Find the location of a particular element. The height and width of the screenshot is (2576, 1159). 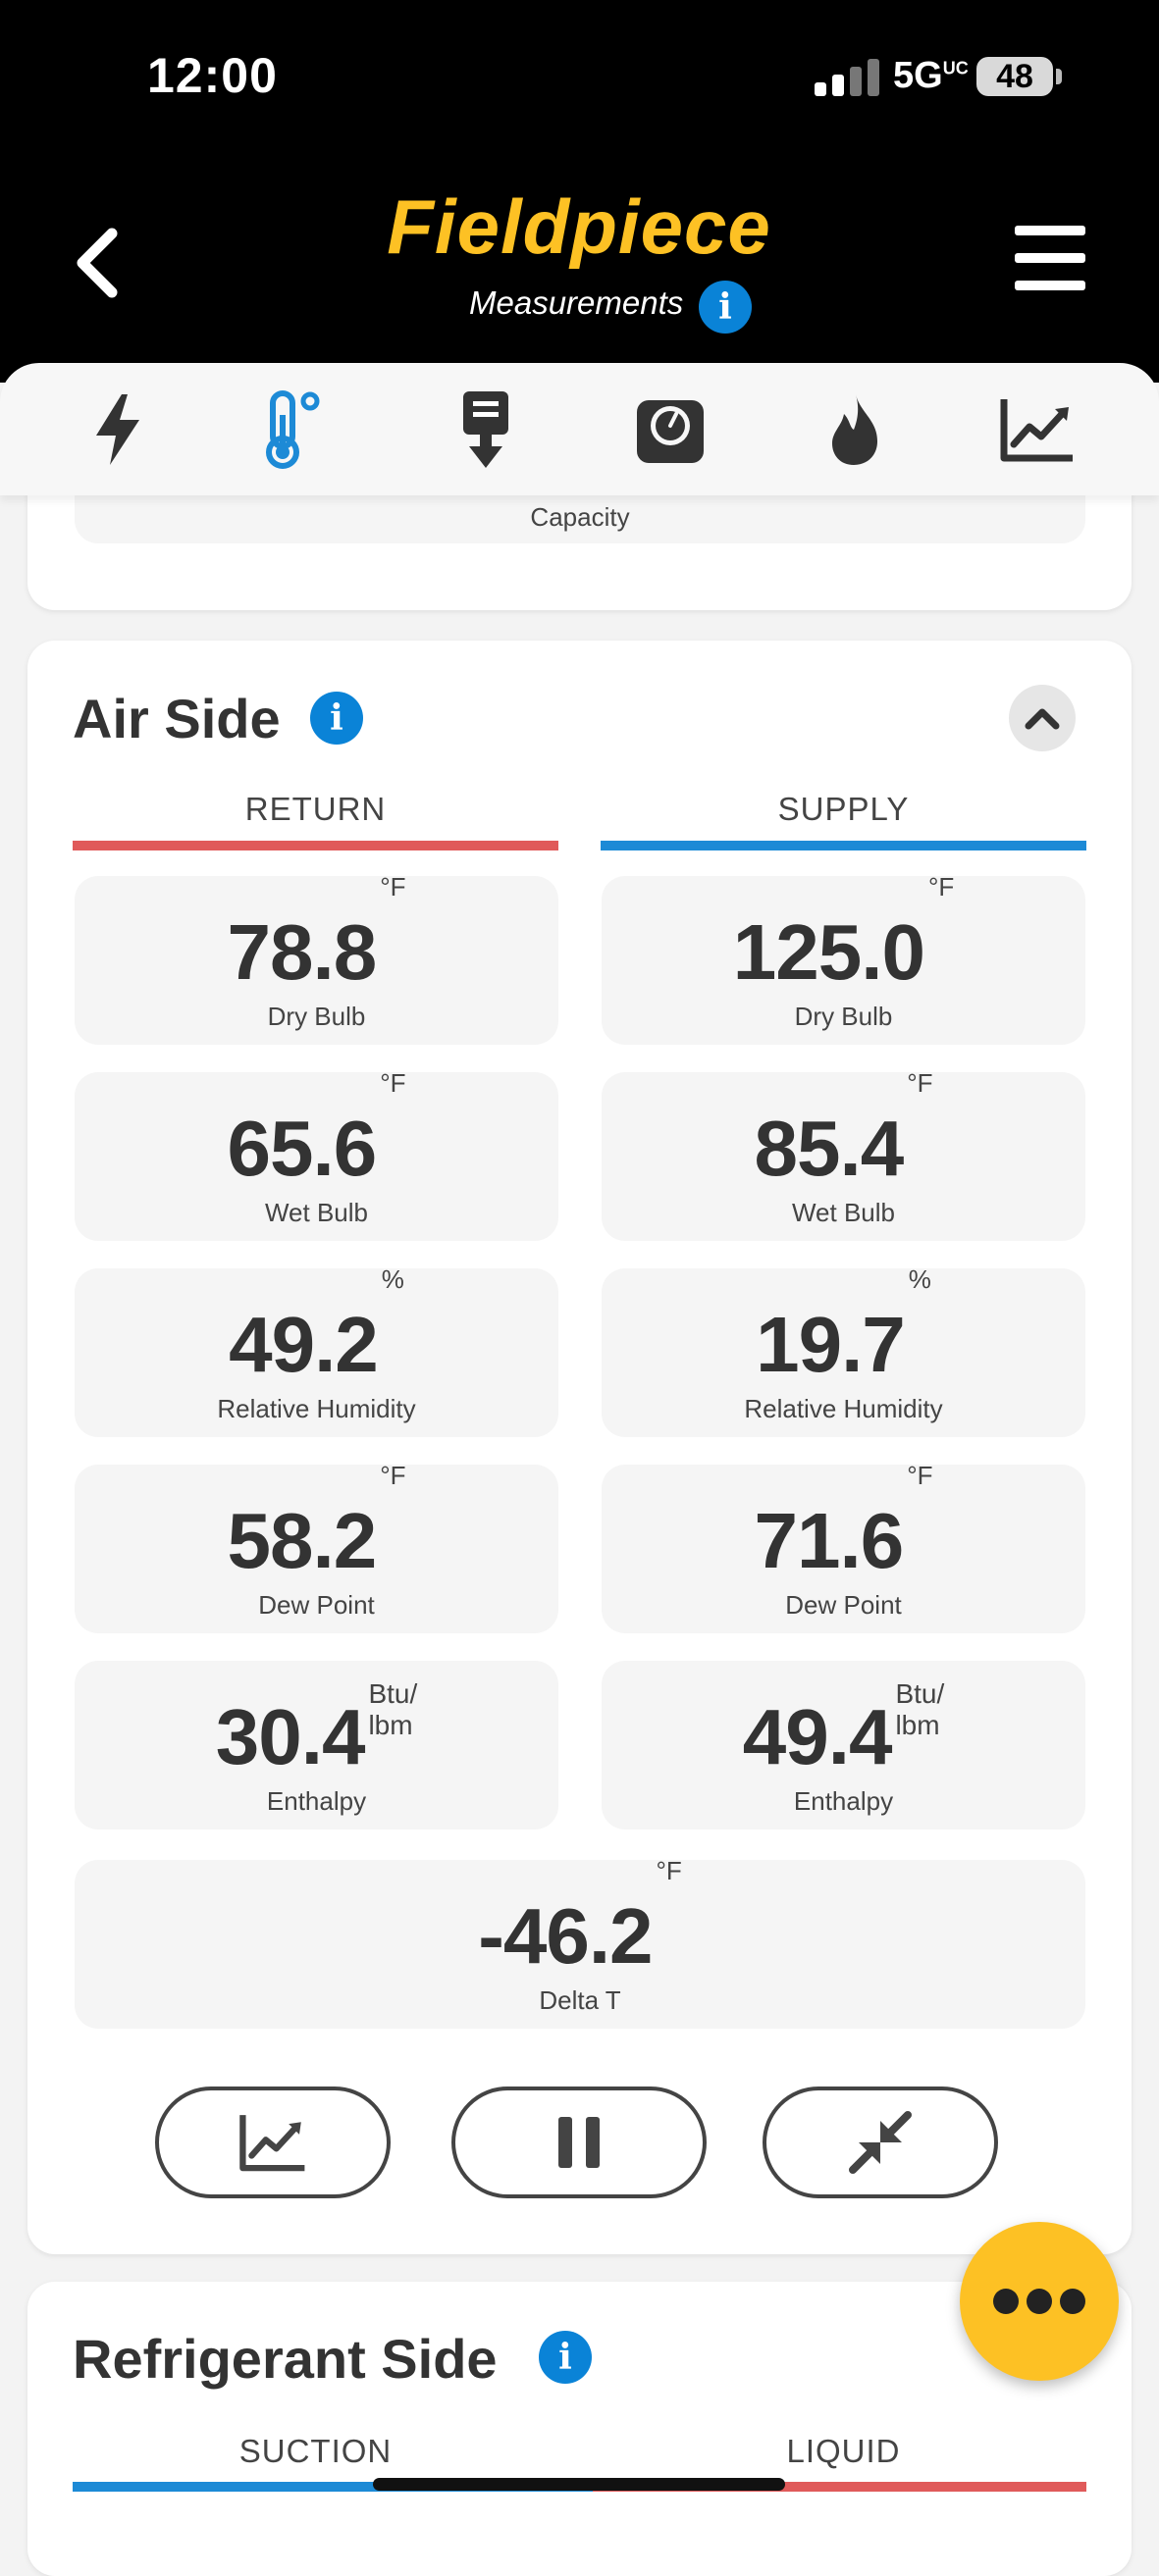

tab-download is located at coordinates (486, 430).